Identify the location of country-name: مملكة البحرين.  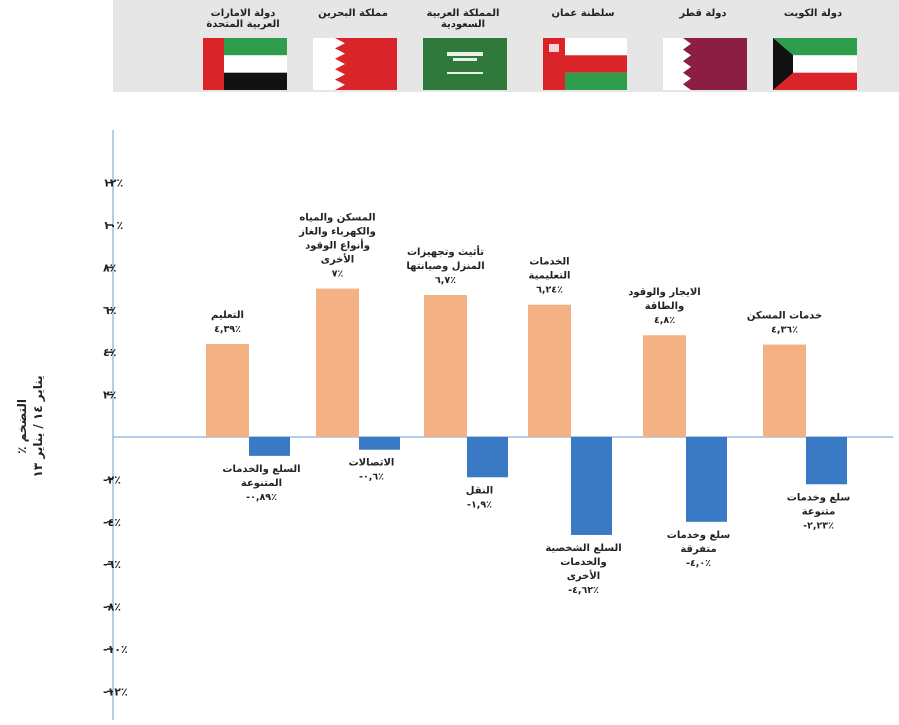
(353, 13).